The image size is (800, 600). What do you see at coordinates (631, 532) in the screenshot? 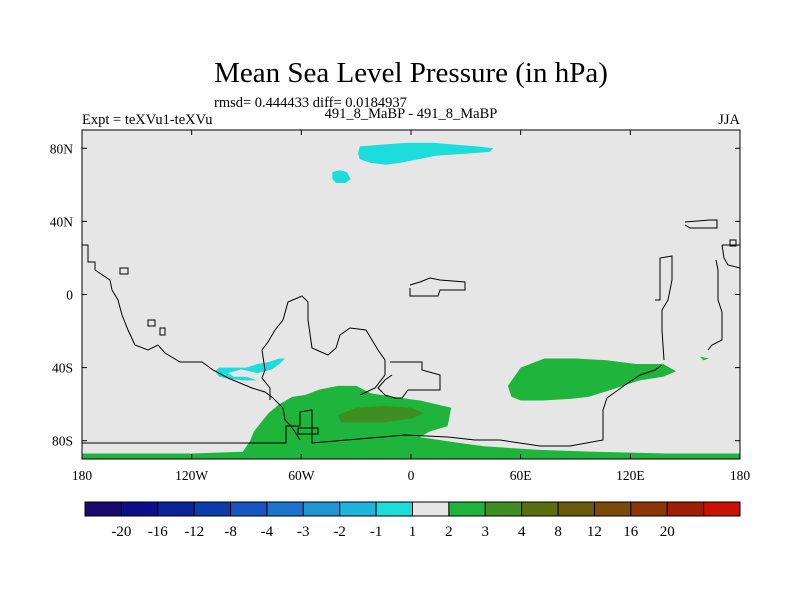
I see `colorbar-label: 16` at bounding box center [631, 532].